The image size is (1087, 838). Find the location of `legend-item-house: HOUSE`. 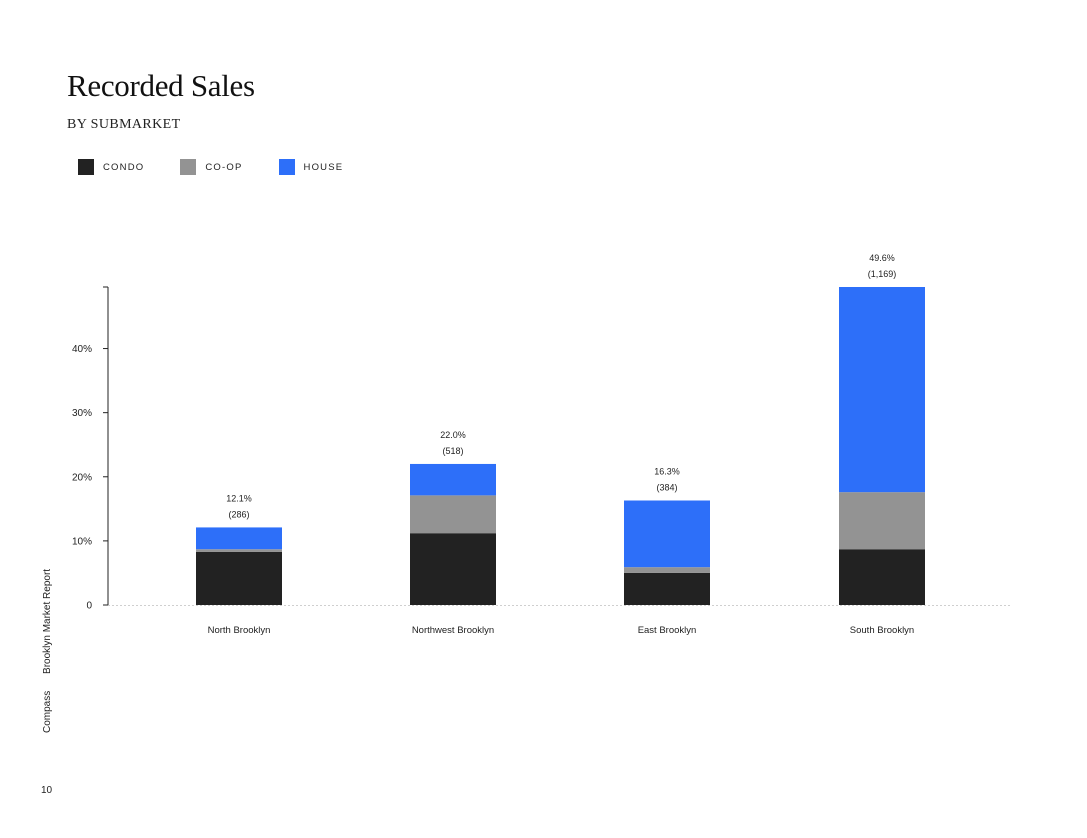

legend-item-house: HOUSE is located at coordinates (311, 167).